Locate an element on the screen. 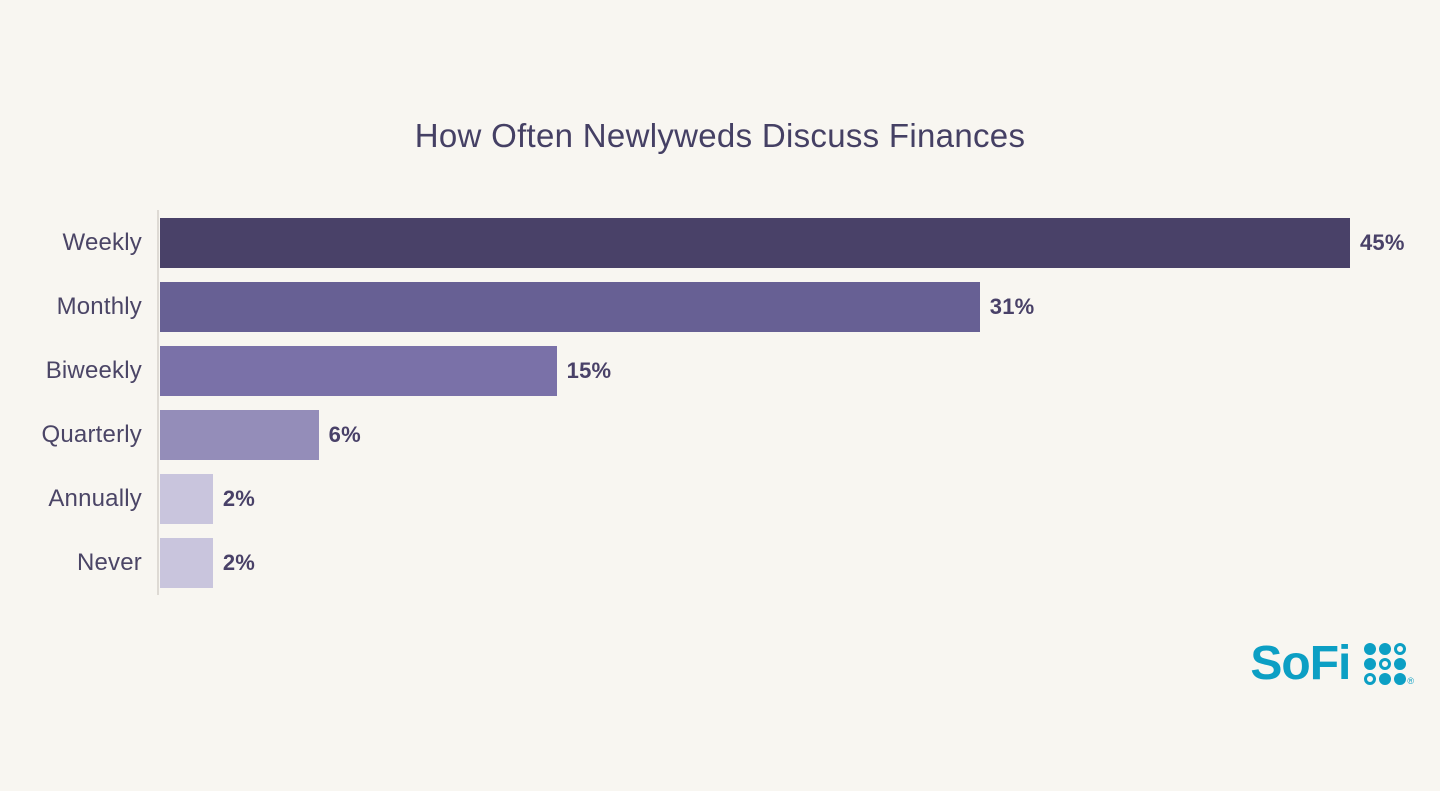 This screenshot has height=791, width=1440. bar-row: Weekly 45% is located at coordinates (720, 243).